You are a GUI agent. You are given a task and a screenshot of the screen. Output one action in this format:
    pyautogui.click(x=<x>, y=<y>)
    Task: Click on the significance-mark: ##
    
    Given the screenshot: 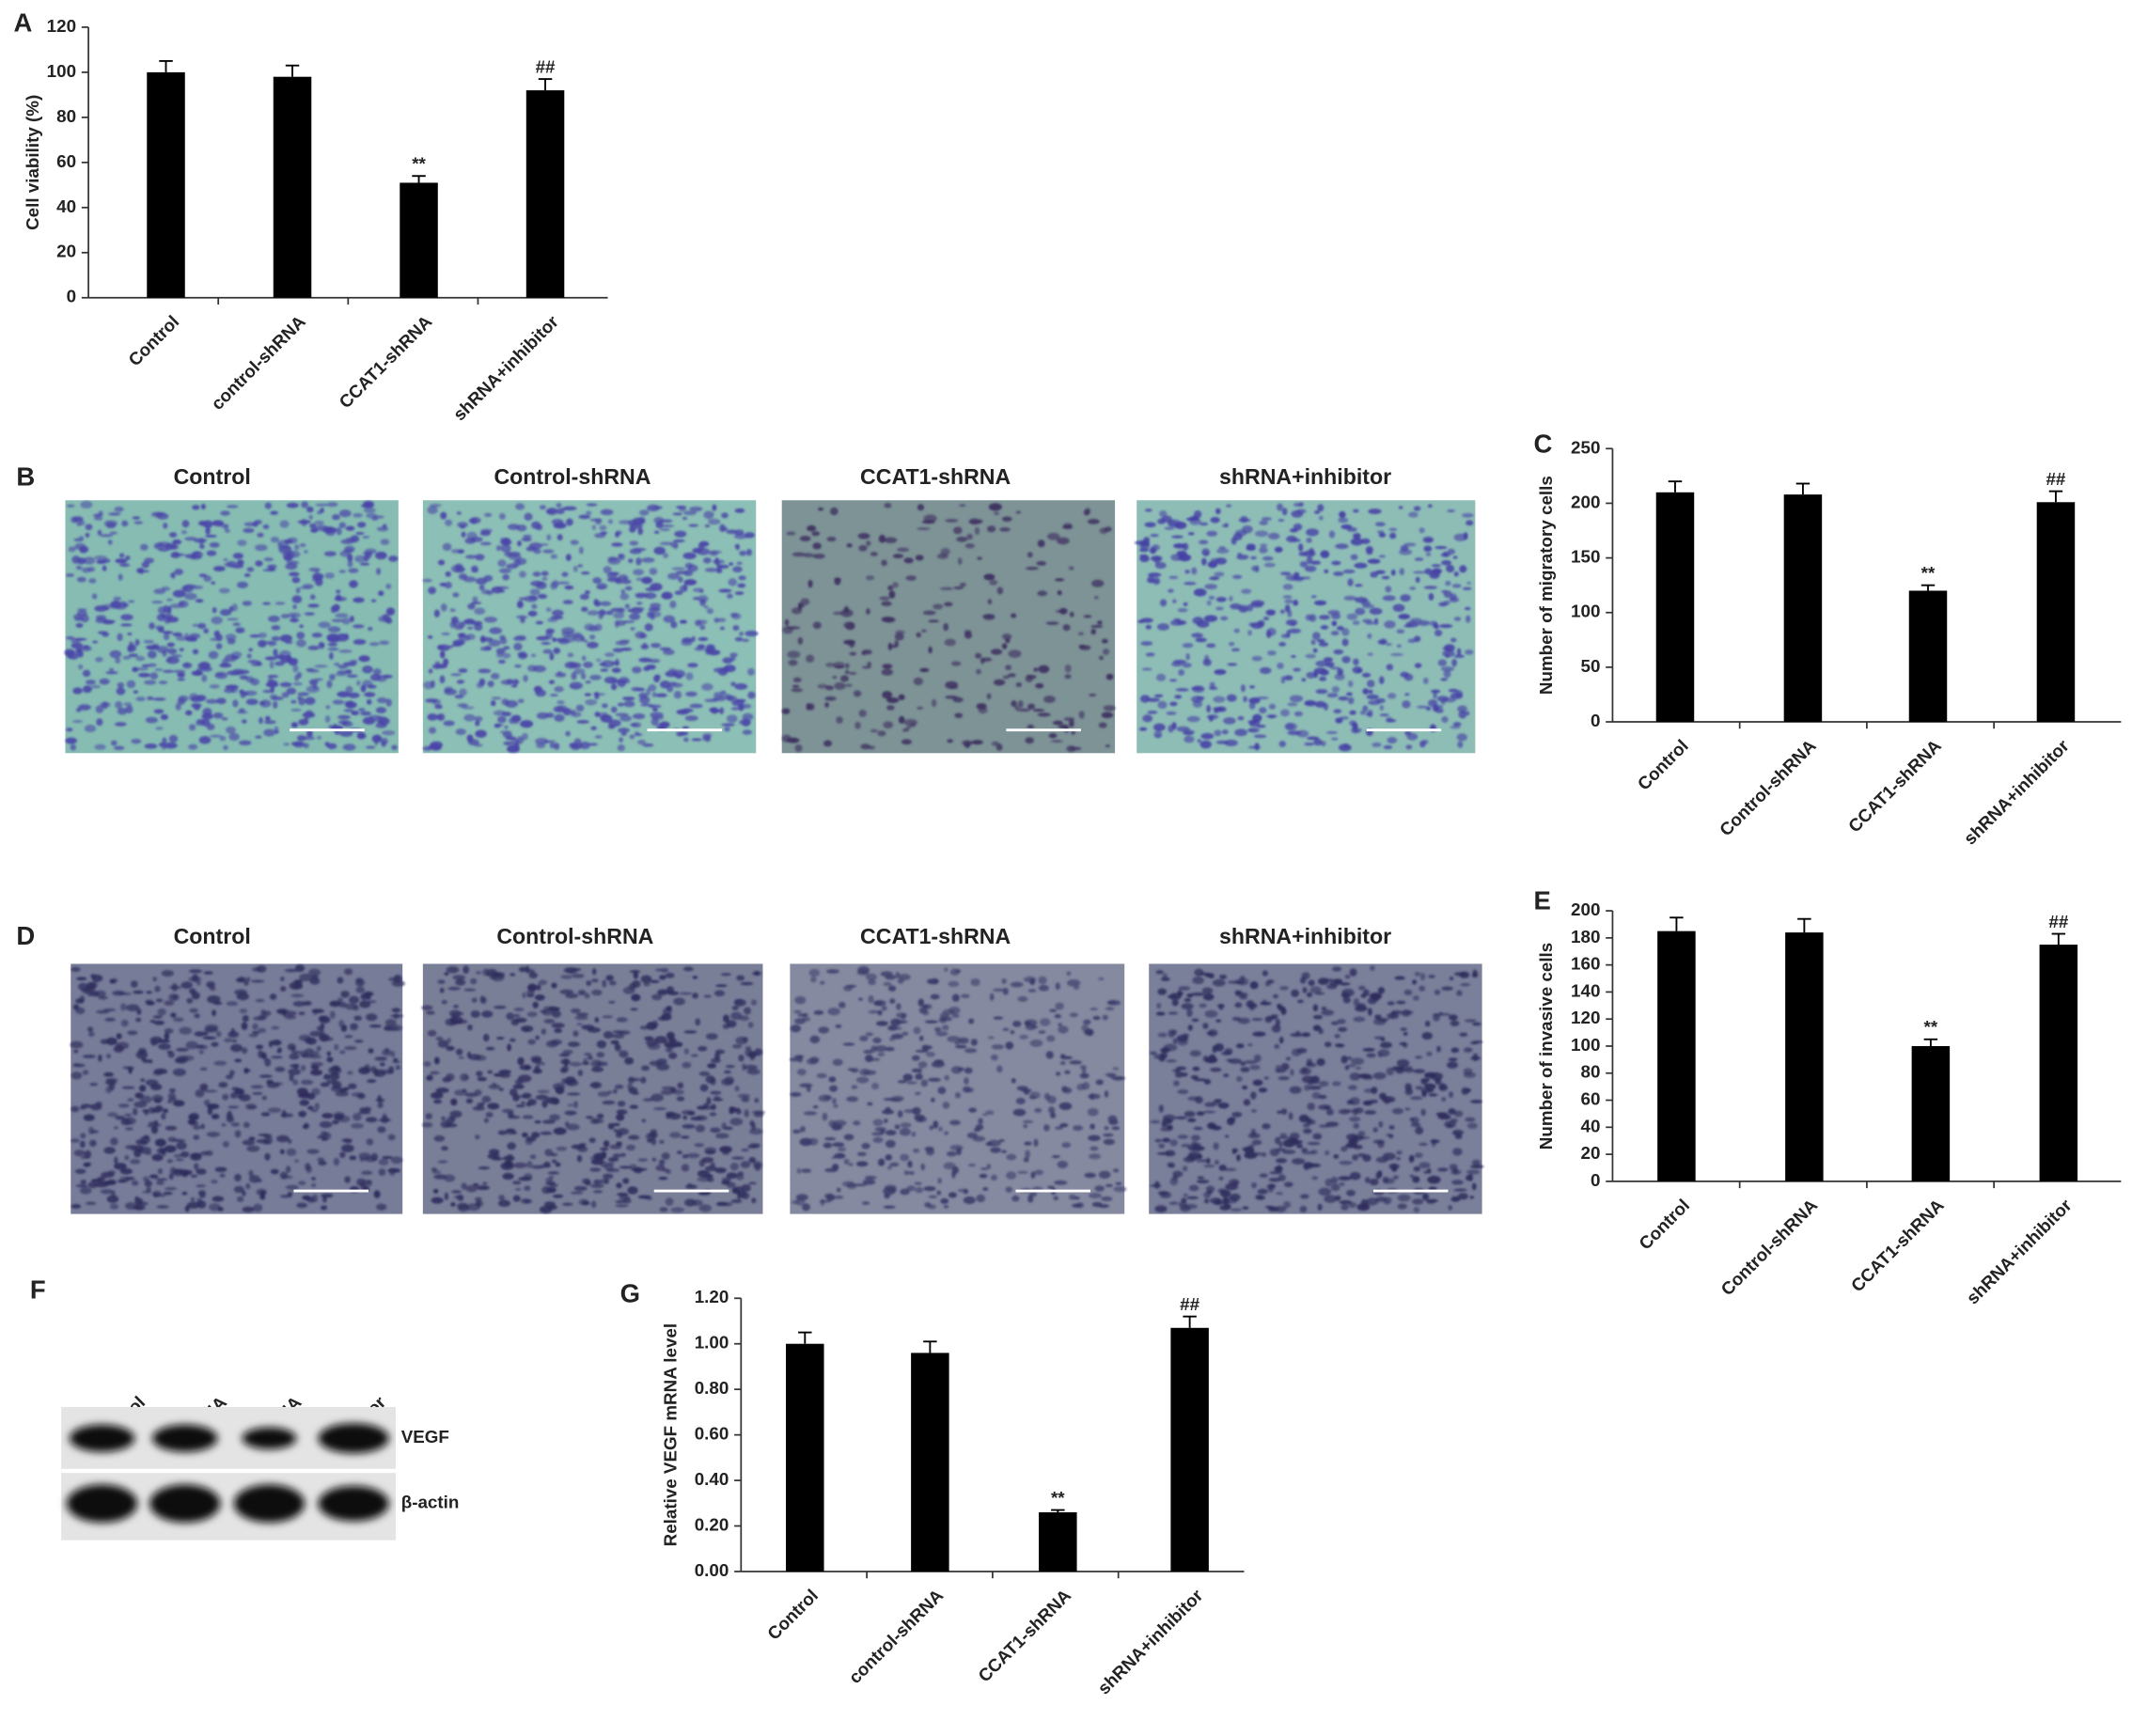 What is the action you would take?
    pyautogui.click(x=2055, y=479)
    